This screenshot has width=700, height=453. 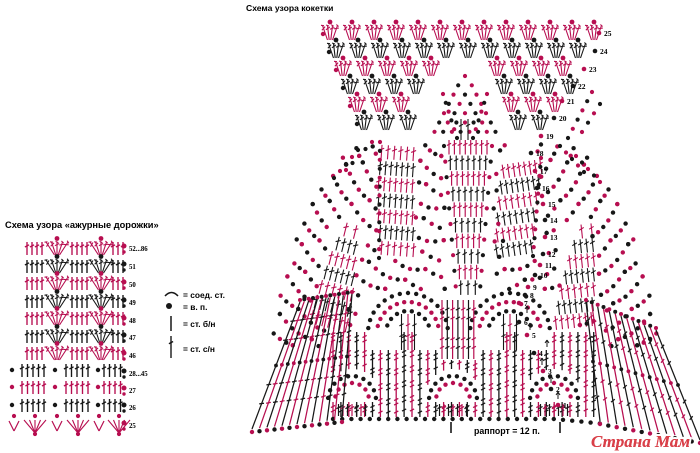 What do you see at coordinates (552, 254) in the screenshot?
I see `svg-text: 12` at bounding box center [552, 254].